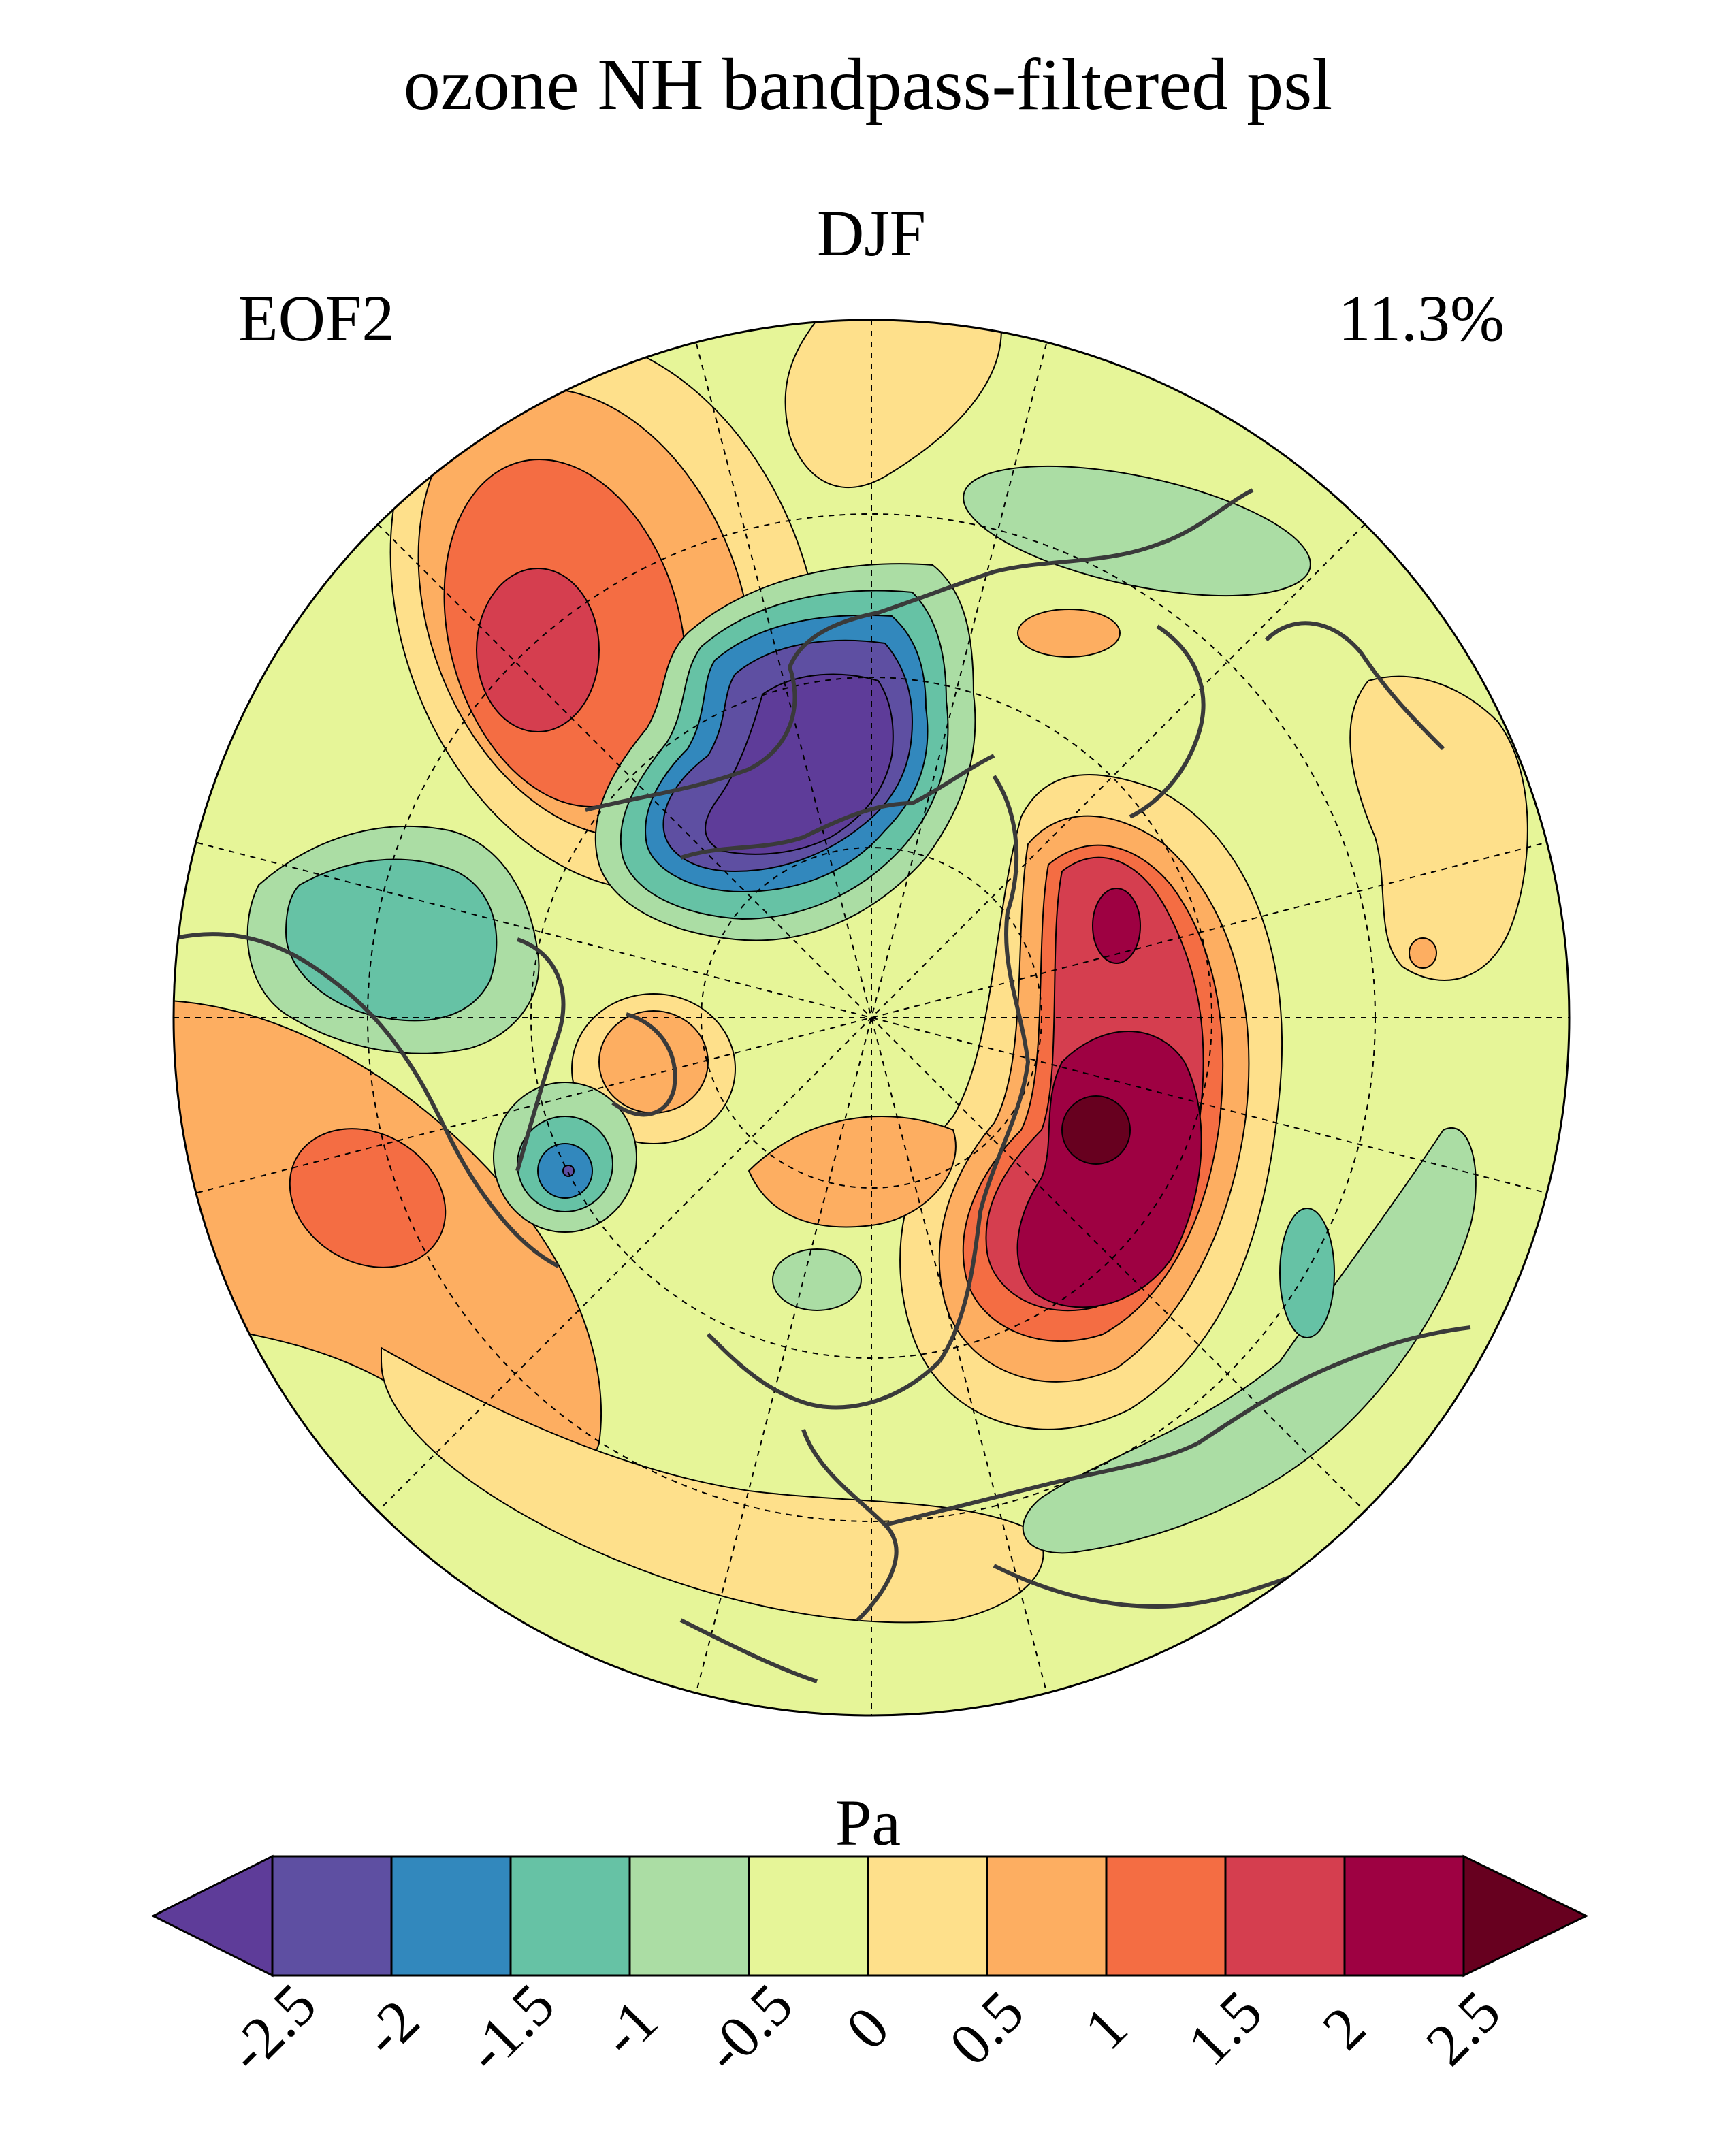 This screenshot has width=1736, height=2130. Describe the element at coordinates (1106, 2029) in the screenshot. I see `colorbar-tick-label: 1` at that location.